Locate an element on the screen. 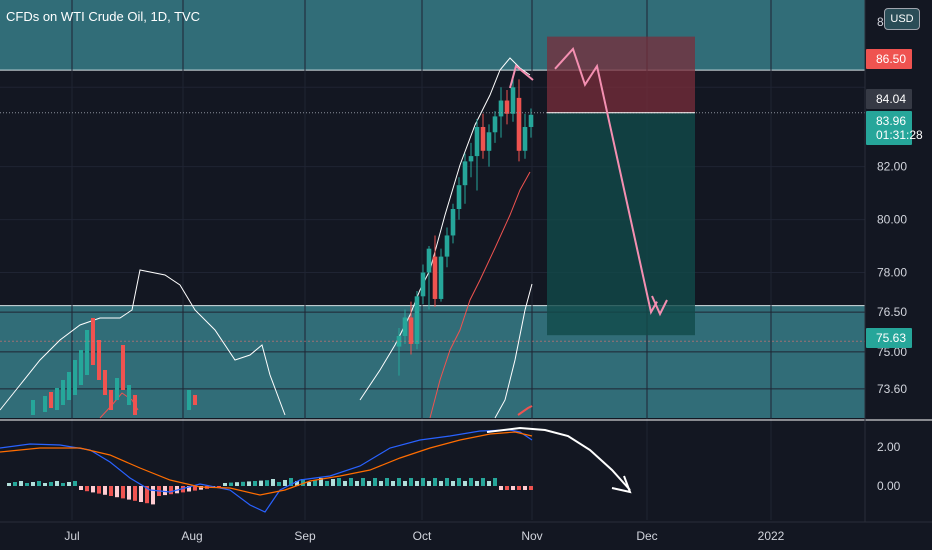 Image resolution: width=932 pixels, height=550 pixels. macd-projection is located at coordinates (558, 458).